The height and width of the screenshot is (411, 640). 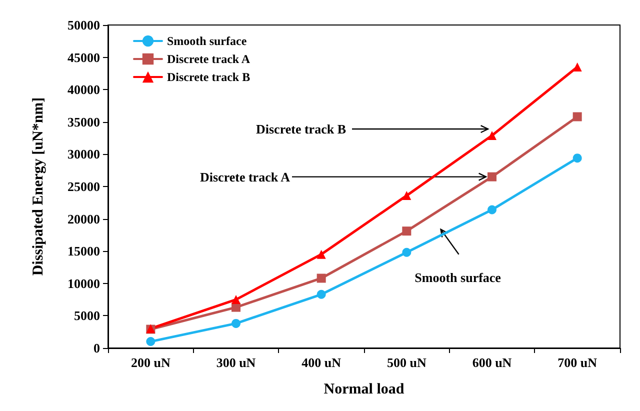 I want to click on y-tick-label: 35000, so click(x=84, y=122).